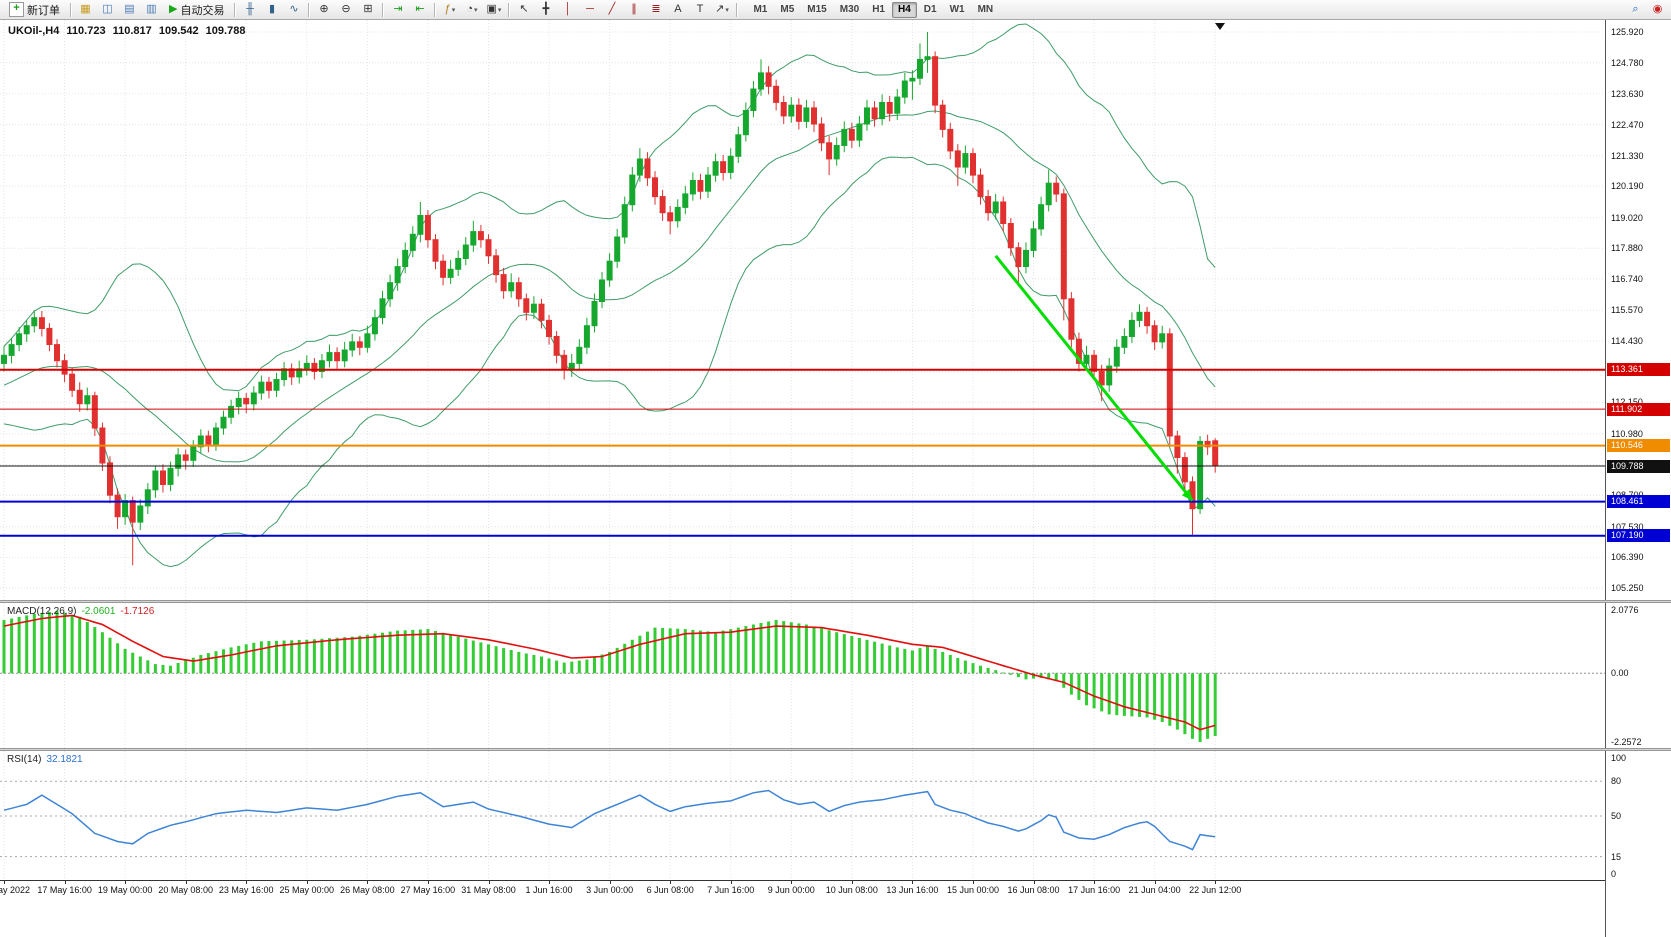 The width and height of the screenshot is (1671, 937). Describe the element at coordinates (655, 9) in the screenshot. I see `fibonacci-icon: ≣` at that location.